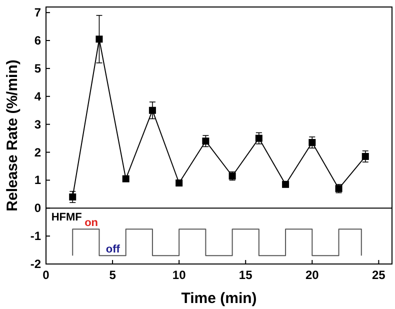 This screenshot has height=309, width=395. Describe the element at coordinates (36, 264) in the screenshot. I see `y-tick-label: -2` at that location.